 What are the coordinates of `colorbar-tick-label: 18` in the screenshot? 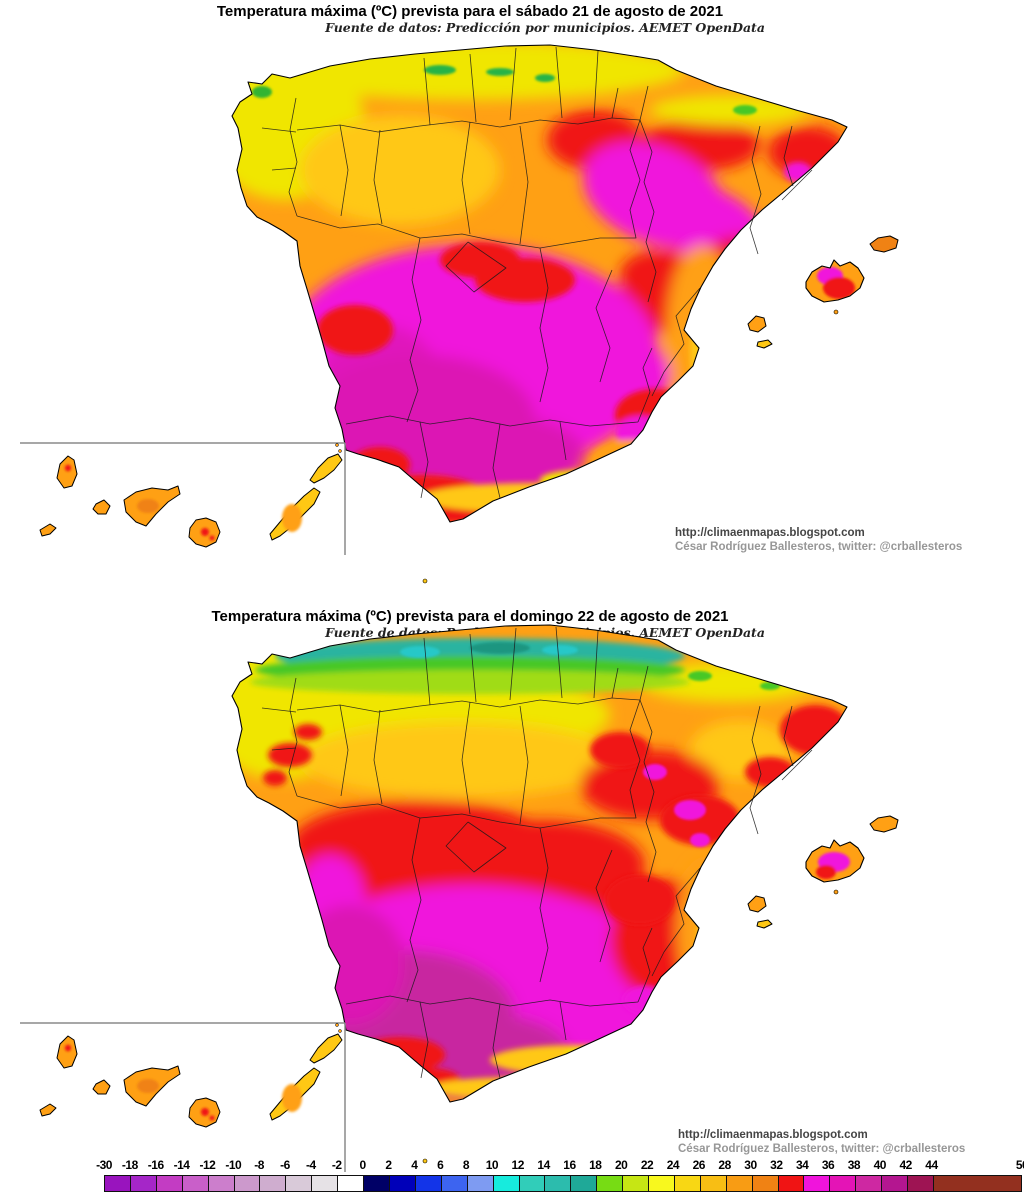 It's located at (595, 1165).